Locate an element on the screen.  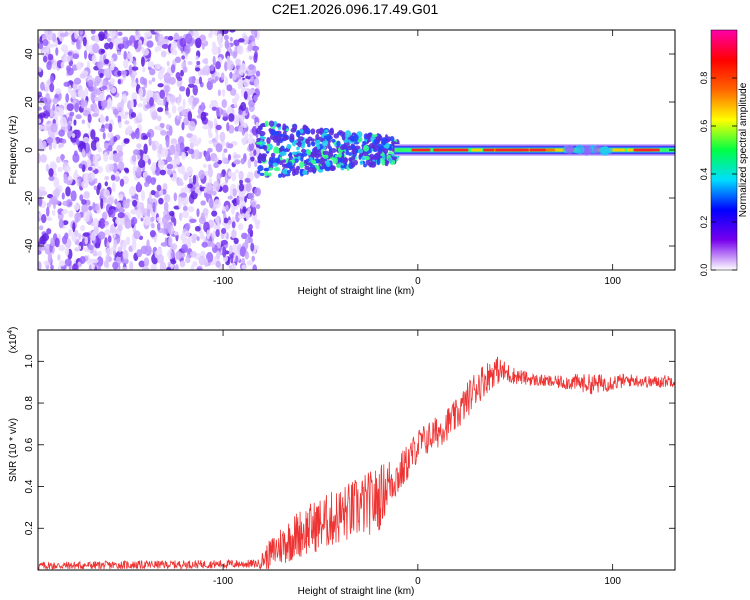
colorbar-tick-label: 0.4 is located at coordinates (704, 174).